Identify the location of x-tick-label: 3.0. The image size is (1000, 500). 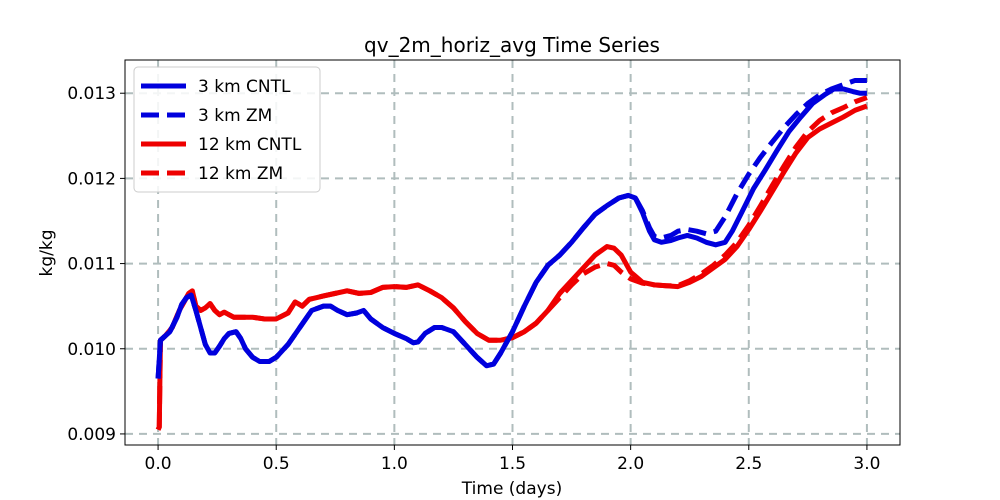
(866, 464).